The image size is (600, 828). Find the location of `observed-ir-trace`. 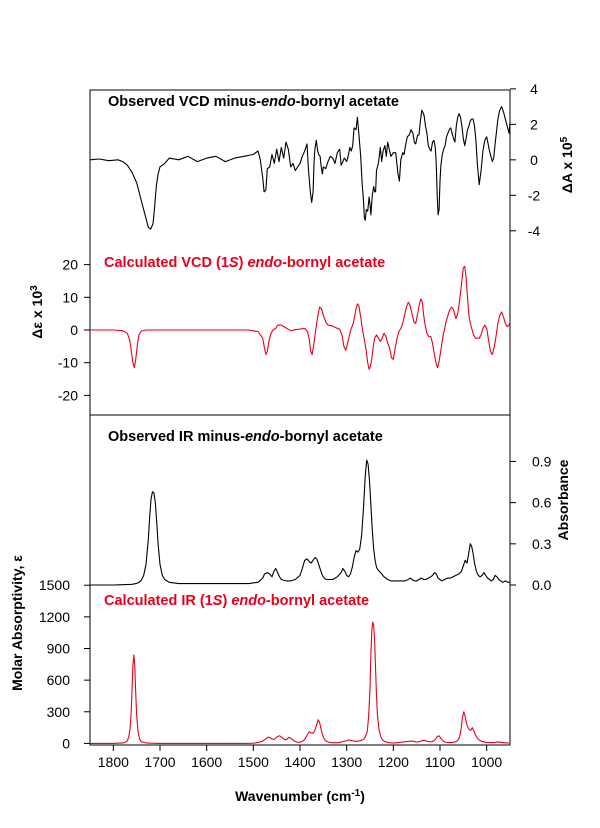

observed-ir-trace is located at coordinates (300, 522).